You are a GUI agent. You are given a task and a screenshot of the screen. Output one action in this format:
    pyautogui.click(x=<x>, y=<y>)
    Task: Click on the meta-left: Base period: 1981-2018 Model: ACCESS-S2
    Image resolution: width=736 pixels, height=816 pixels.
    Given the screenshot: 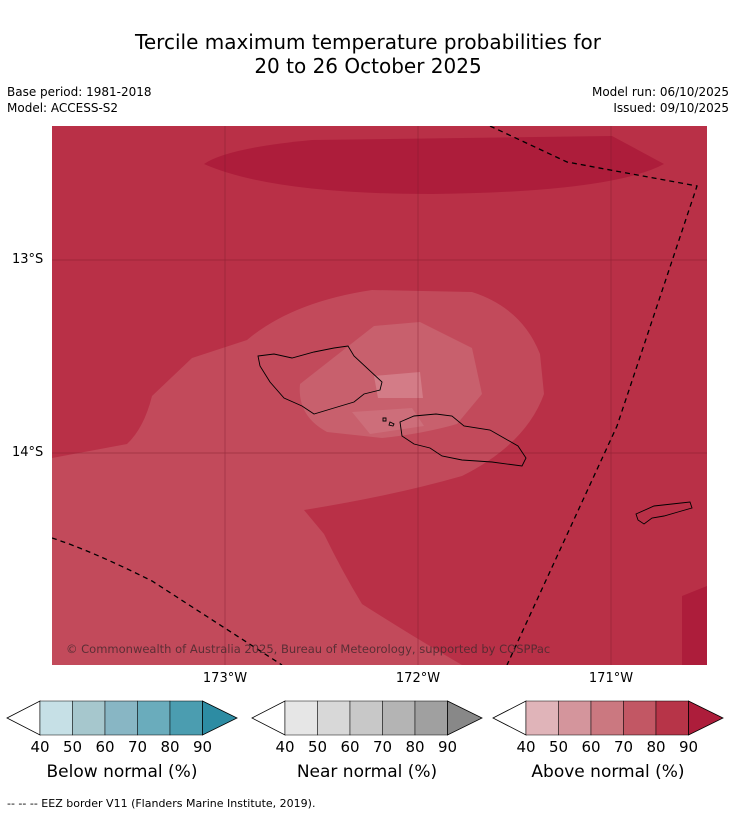 What is the action you would take?
    pyautogui.click(x=79, y=100)
    